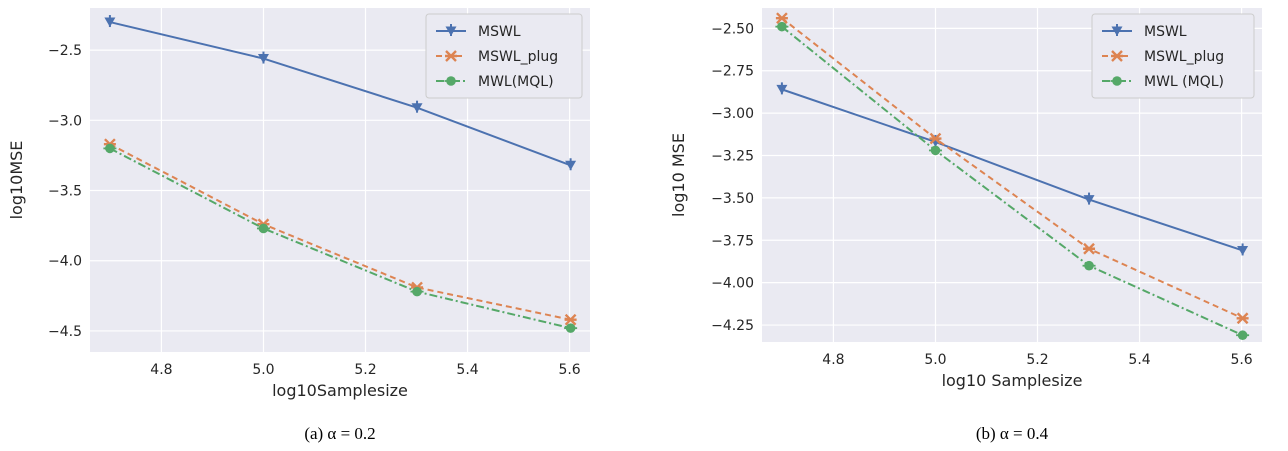  Describe the element at coordinates (65, 121) in the screenshot. I see `y-tick-label: −3.0` at that location.